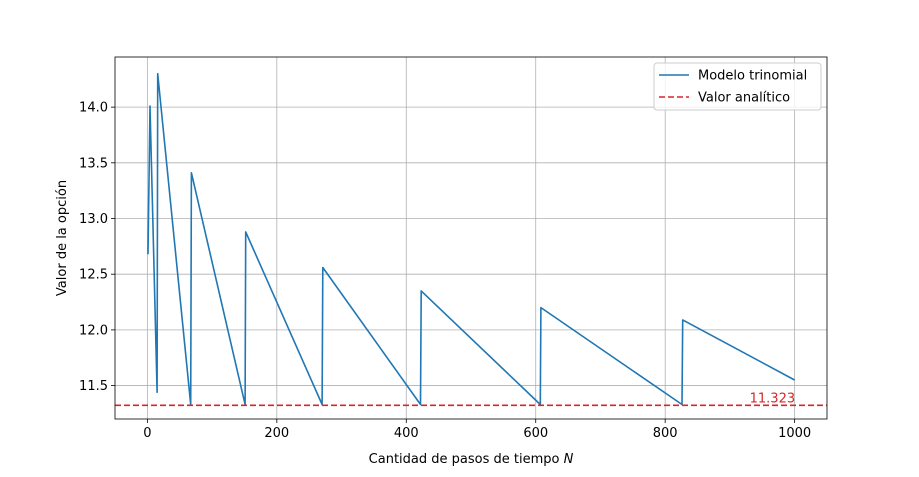 The image size is (919, 477). What do you see at coordinates (93, 275) in the screenshot?
I see `y-tick-label: 12.5` at bounding box center [93, 275].